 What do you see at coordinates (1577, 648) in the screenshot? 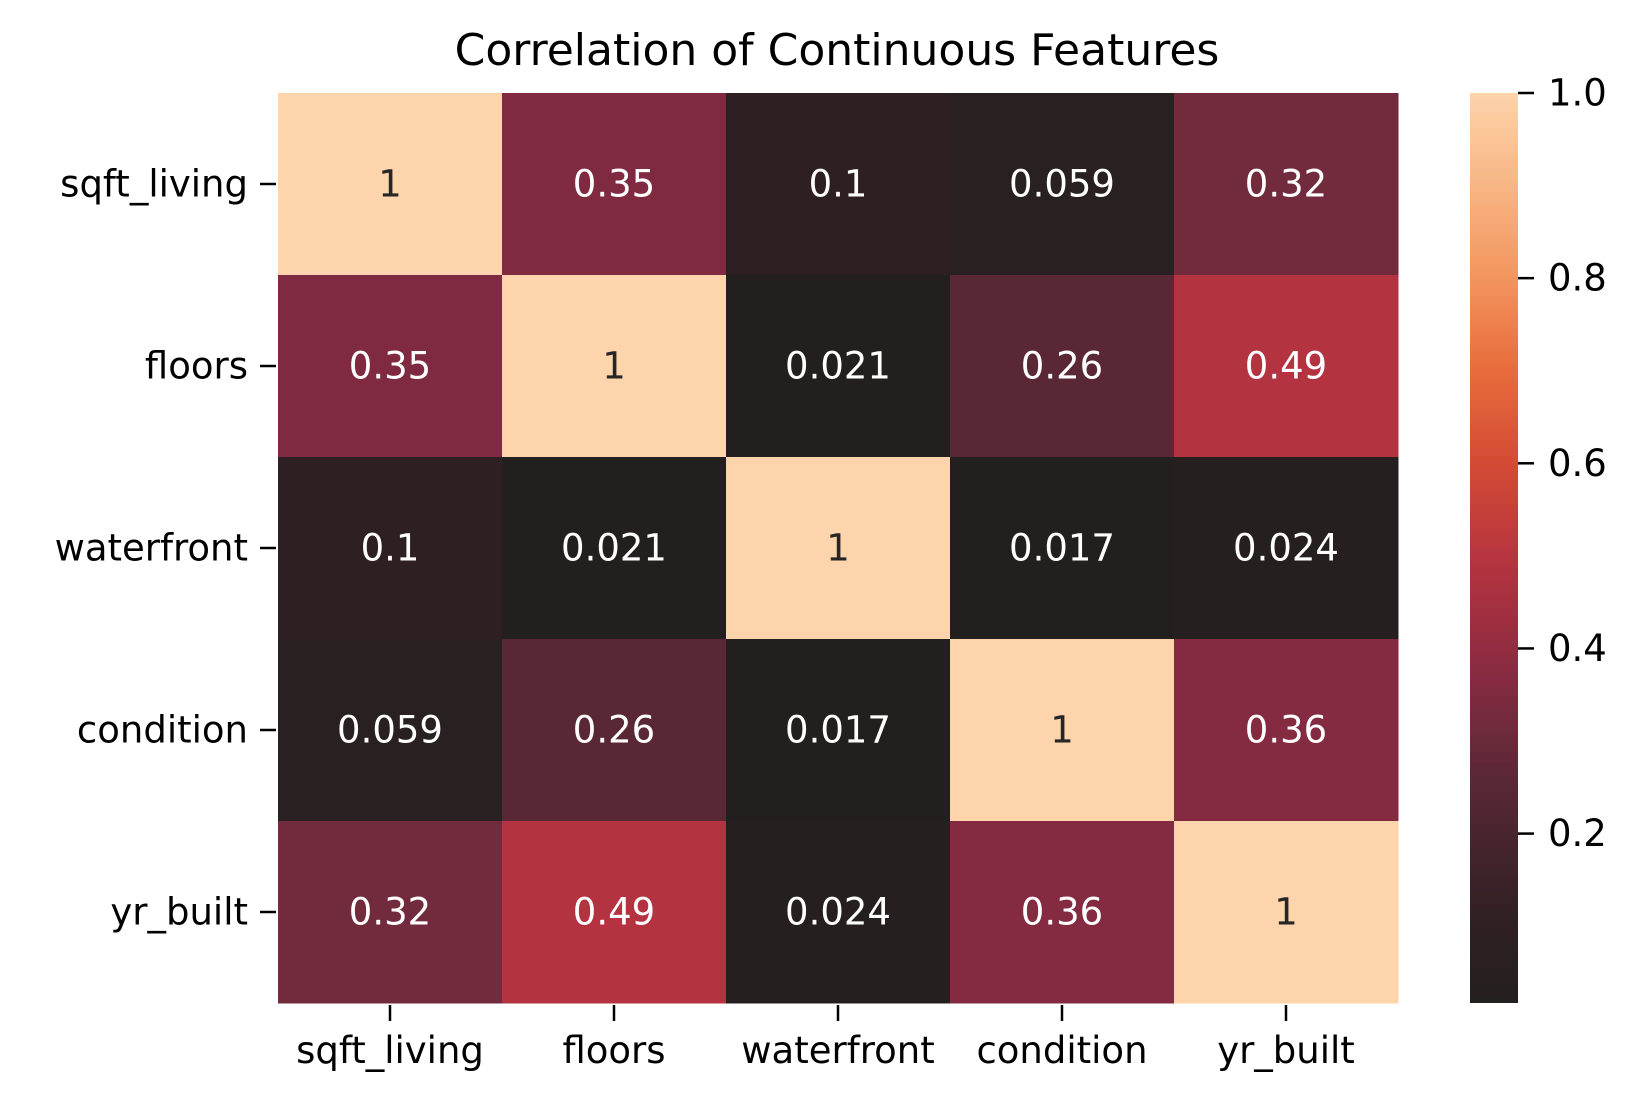
I see `colorbar-tick-label: 0.4` at bounding box center [1577, 648].